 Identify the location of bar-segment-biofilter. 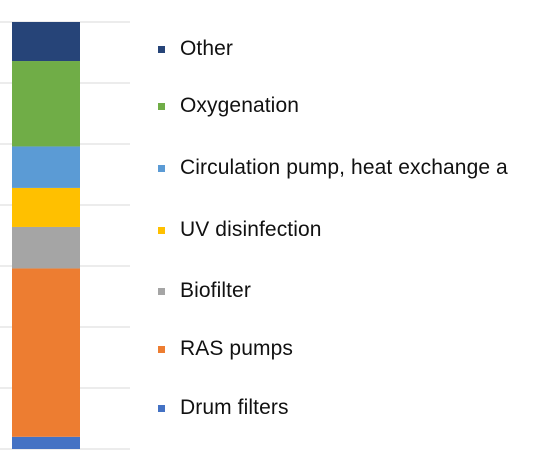
(46, 247).